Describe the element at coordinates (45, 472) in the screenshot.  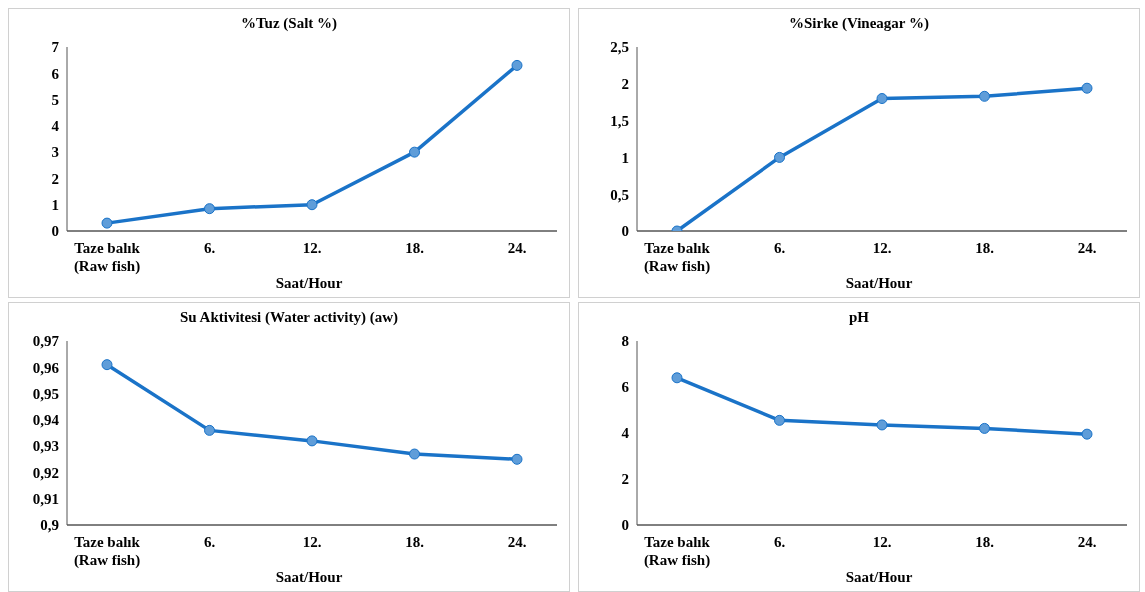
I see `y-tick-label: 0,92` at that location.